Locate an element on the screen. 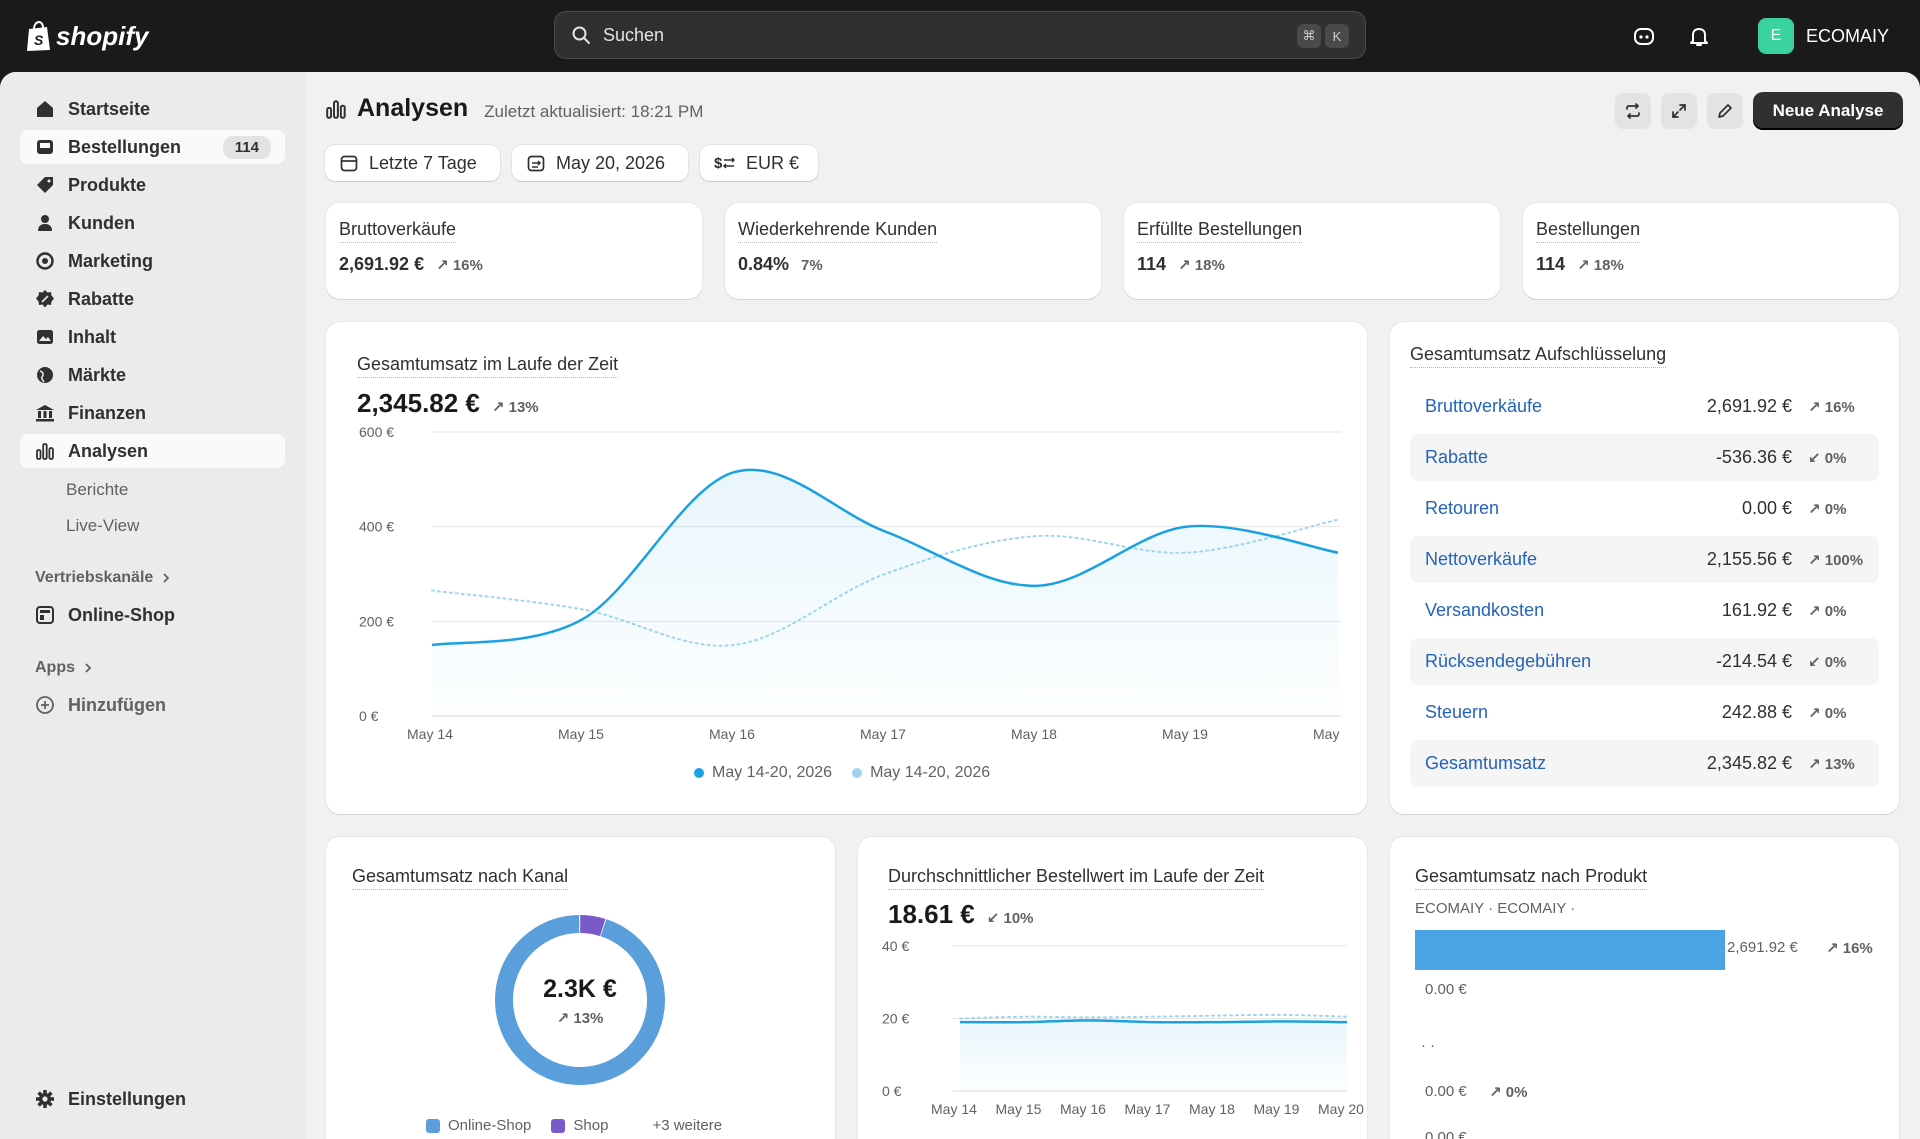 This screenshot has width=1920, height=1139. search-input: Suchen ⌘ K is located at coordinates (960, 35).